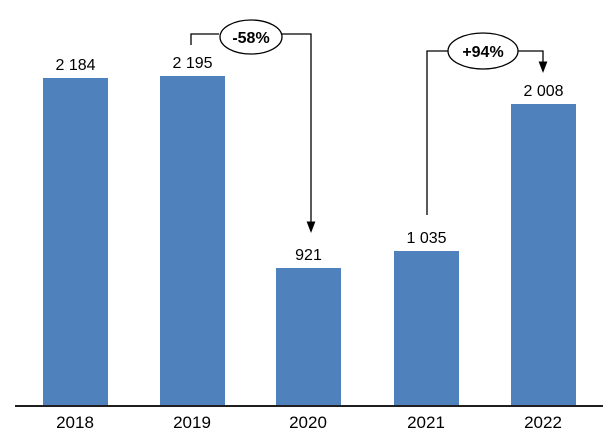  What do you see at coordinates (75, 65) in the screenshot?
I see `data-label-2018: 2 184` at bounding box center [75, 65].